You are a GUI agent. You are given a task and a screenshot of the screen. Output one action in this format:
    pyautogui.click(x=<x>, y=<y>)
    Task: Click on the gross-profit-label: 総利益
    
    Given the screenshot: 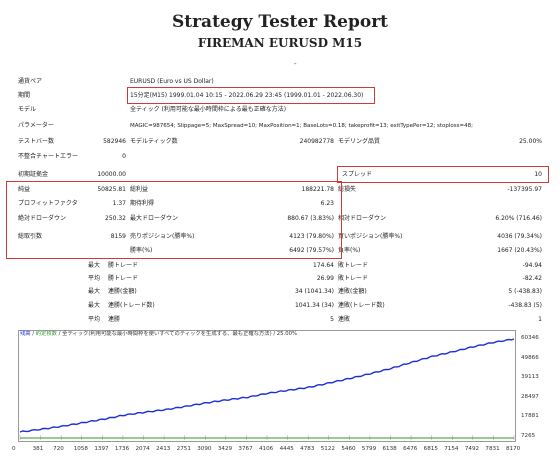 What is the action you would take?
    pyautogui.click(x=139, y=189)
    